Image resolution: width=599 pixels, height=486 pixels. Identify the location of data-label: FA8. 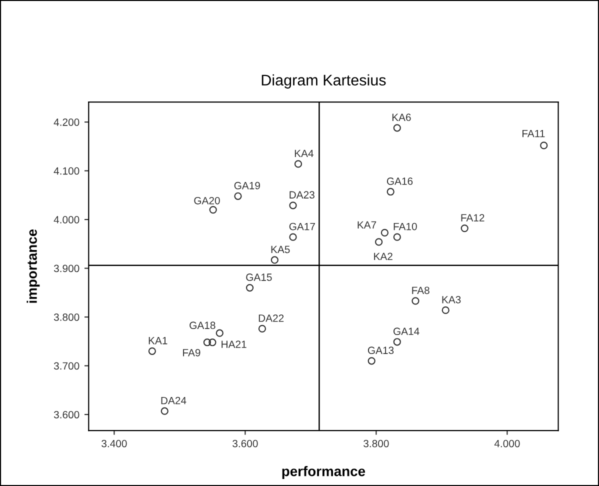
(421, 290).